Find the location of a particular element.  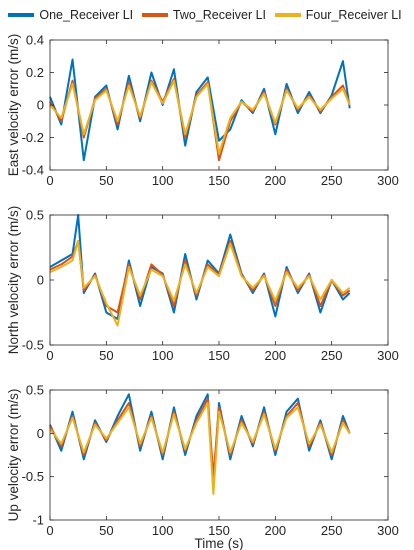

y-tick-label: -1 is located at coordinates (38, 520).